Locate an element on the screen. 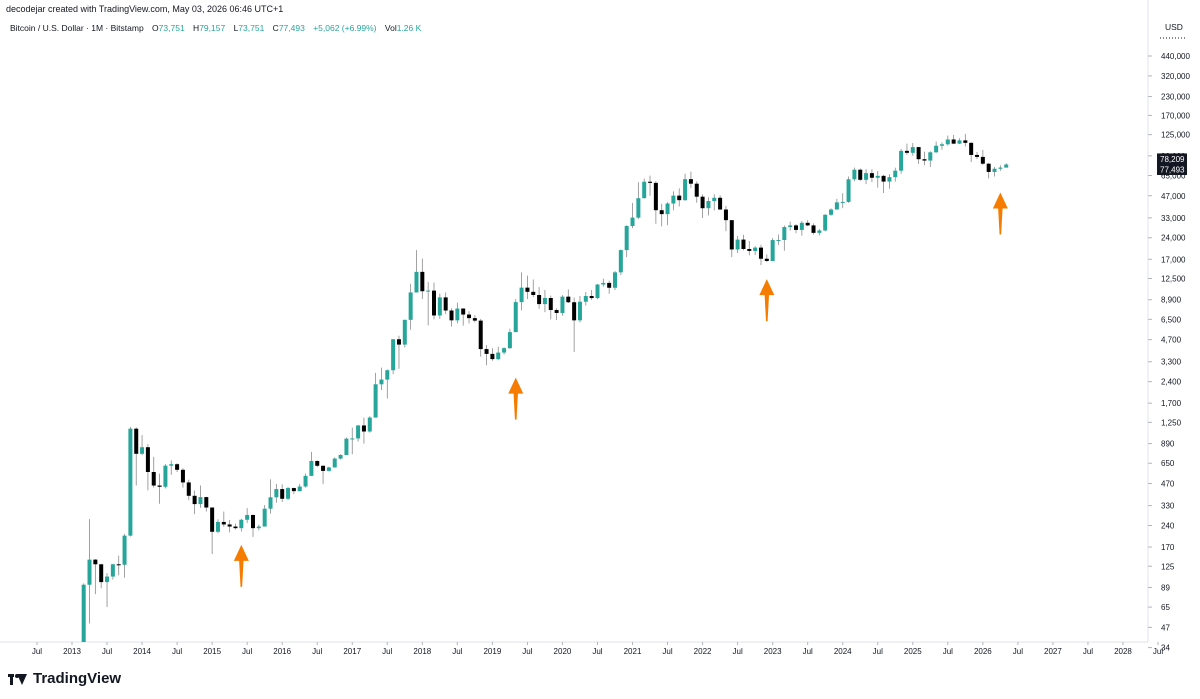 Image resolution: width=1200 pixels, height=699 pixels. tradingview-logo: TradingView is located at coordinates (64, 678).